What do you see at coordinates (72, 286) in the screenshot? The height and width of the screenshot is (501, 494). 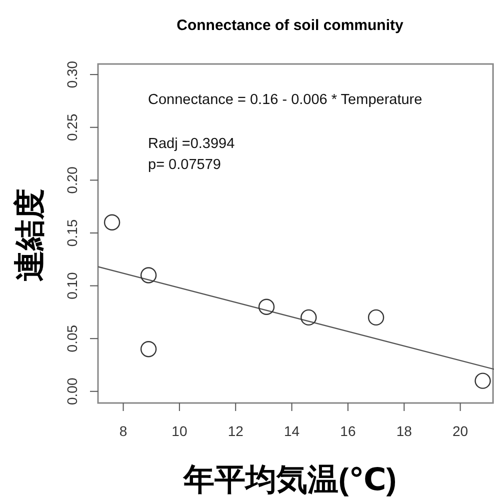 I see `y-tick-label: 0.10` at bounding box center [72, 286].